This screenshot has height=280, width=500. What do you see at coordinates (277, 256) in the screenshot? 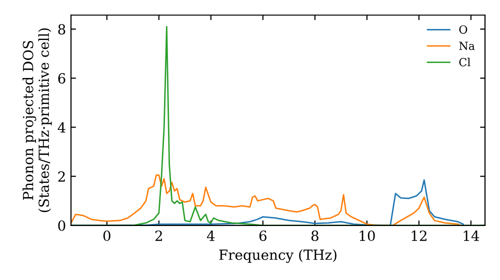
I see `x-axis-title: Frequency (THz)` at bounding box center [277, 256].